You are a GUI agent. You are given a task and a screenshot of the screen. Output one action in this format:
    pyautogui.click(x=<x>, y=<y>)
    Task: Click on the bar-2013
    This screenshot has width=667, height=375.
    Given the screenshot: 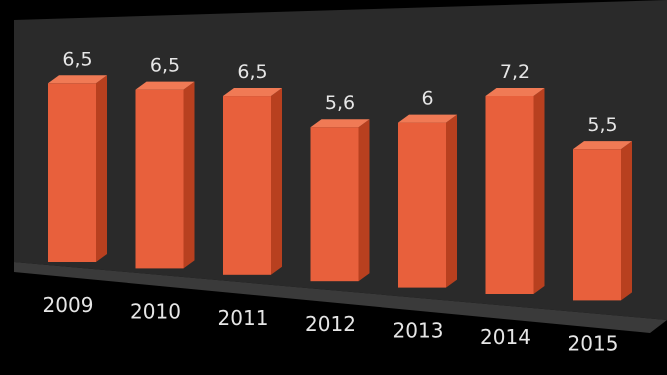 What is the action you would take?
    pyautogui.click(x=427, y=201)
    